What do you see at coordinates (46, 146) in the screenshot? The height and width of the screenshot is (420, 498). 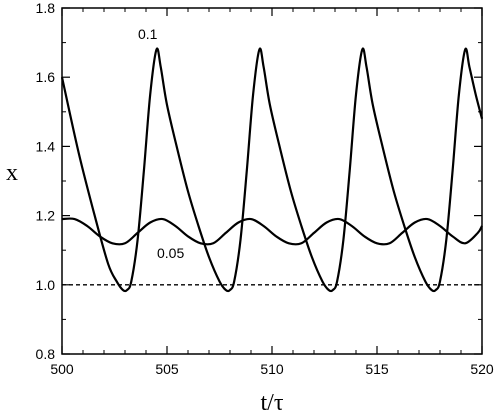 I see `y-tick-label: 1.4` at bounding box center [46, 146].